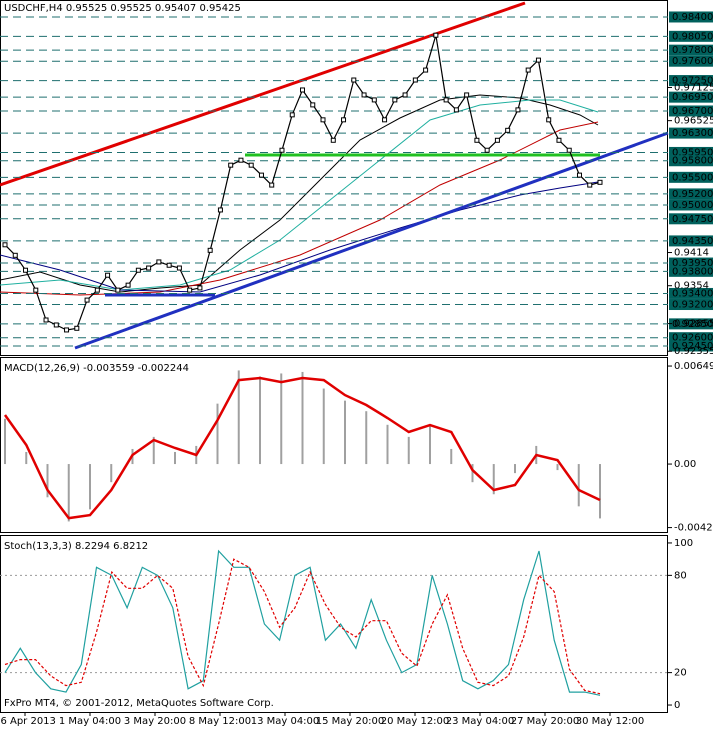  I want to click on x-tick-label: 8 May 12:00, so click(220, 721).